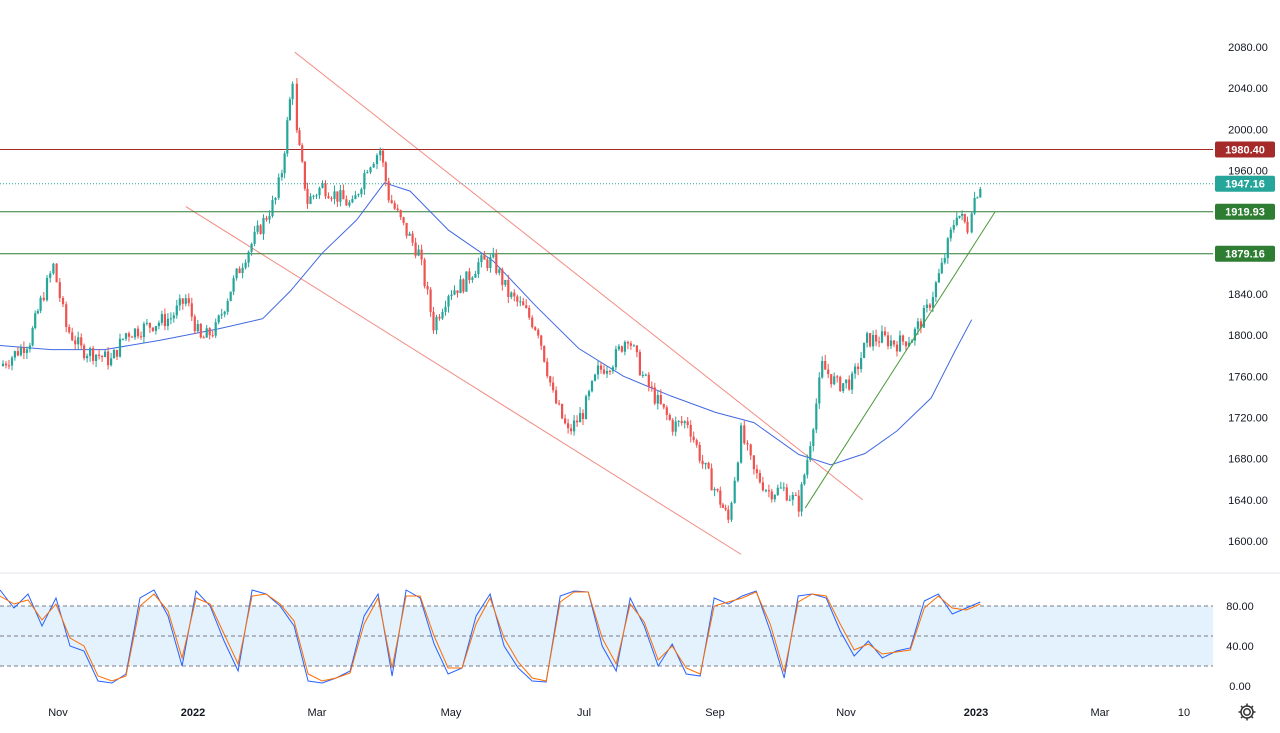 This screenshot has width=1280, height=733. Describe the element at coordinates (1248, 172) in the screenshot. I see `price-tick-label: 1960.00` at that location.